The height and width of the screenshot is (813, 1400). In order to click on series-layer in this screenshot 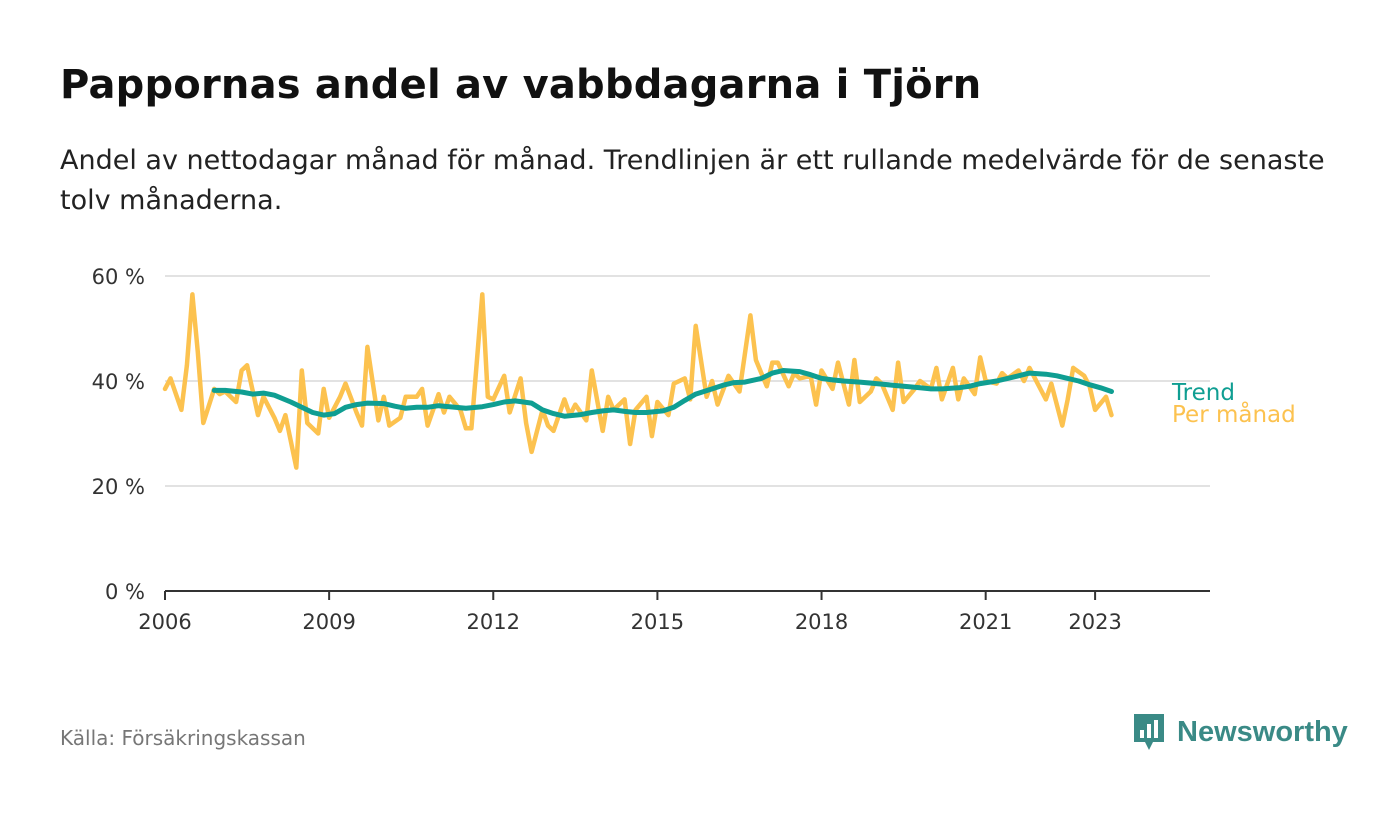, I will do `click(638, 381)`.